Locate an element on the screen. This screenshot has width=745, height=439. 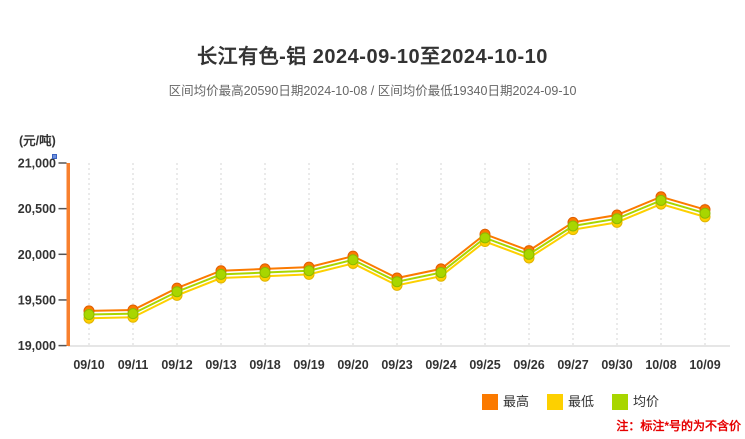
svg-text: 09/24 is located at coordinates (440, 365).